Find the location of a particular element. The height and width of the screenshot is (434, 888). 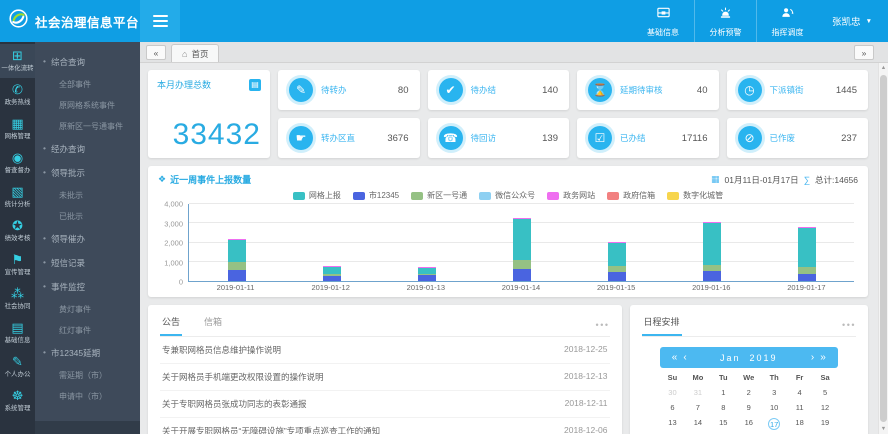

rail-item-statistics-analysis: ▧ 统计分析 is located at coordinates (17, 197).